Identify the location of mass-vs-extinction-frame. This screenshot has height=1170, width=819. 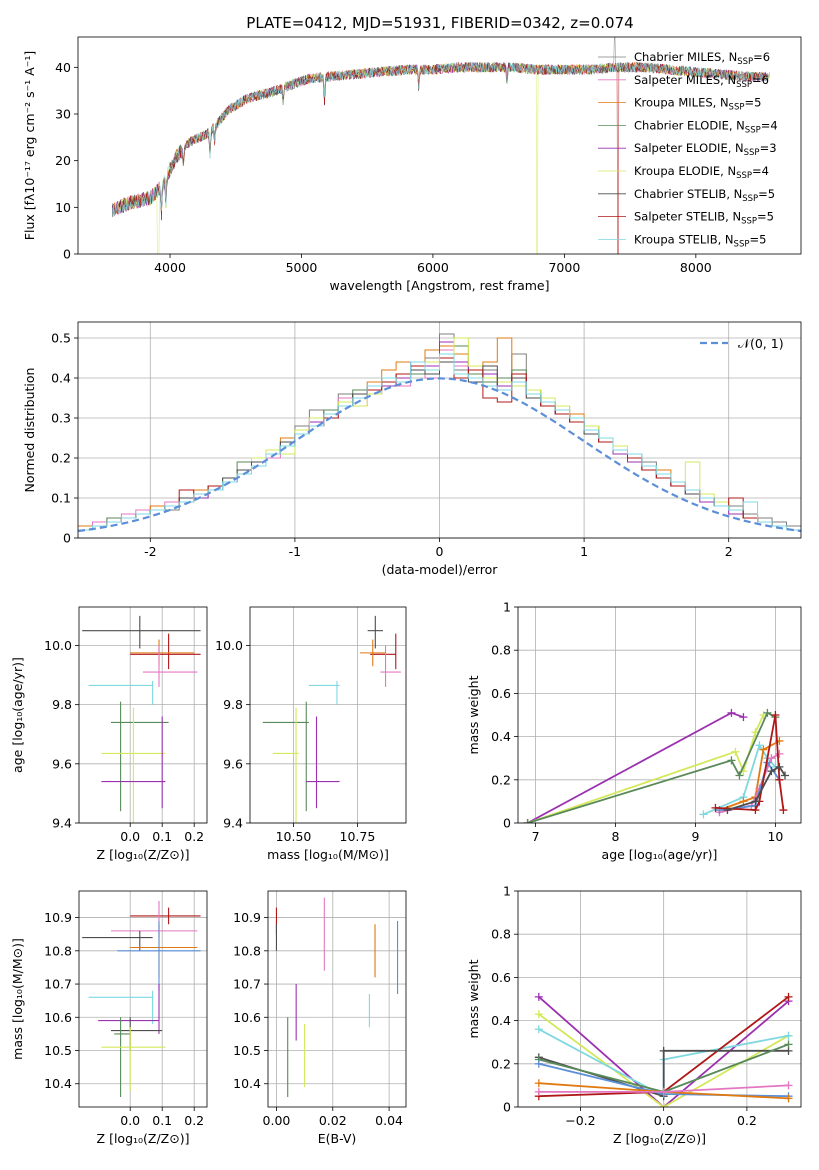
(337, 999).